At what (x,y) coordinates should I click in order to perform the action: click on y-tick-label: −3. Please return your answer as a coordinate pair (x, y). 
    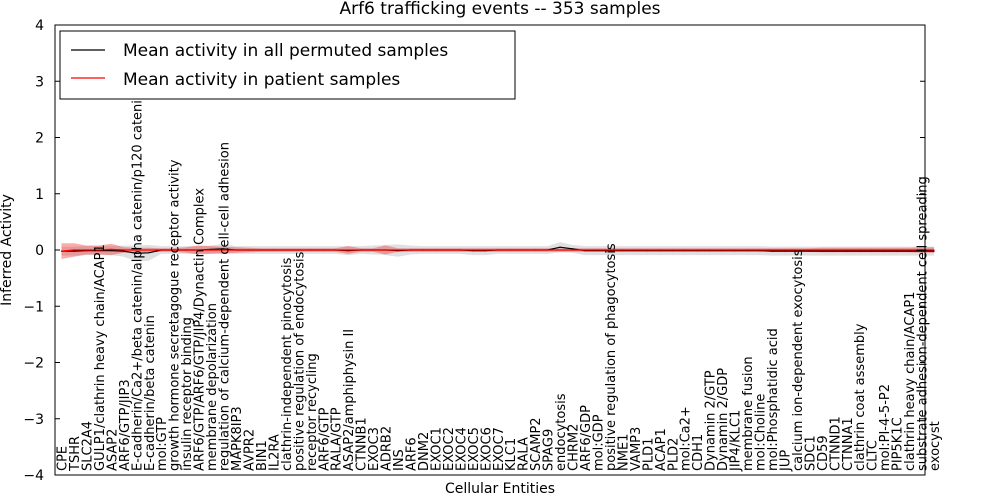
    Looking at the image, I should click on (33, 420).